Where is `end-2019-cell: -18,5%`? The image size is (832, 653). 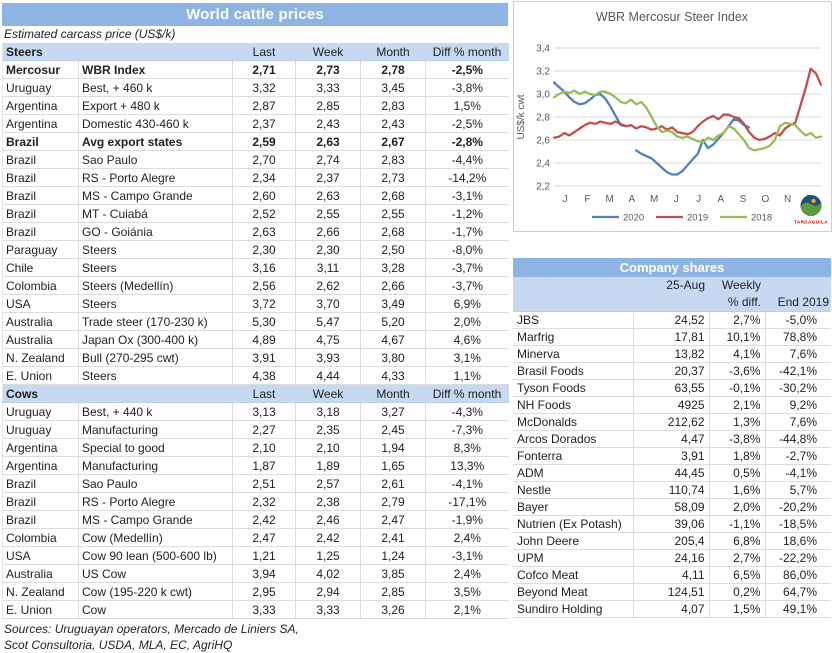
end-2019-cell: -18,5% is located at coordinates (798, 524).